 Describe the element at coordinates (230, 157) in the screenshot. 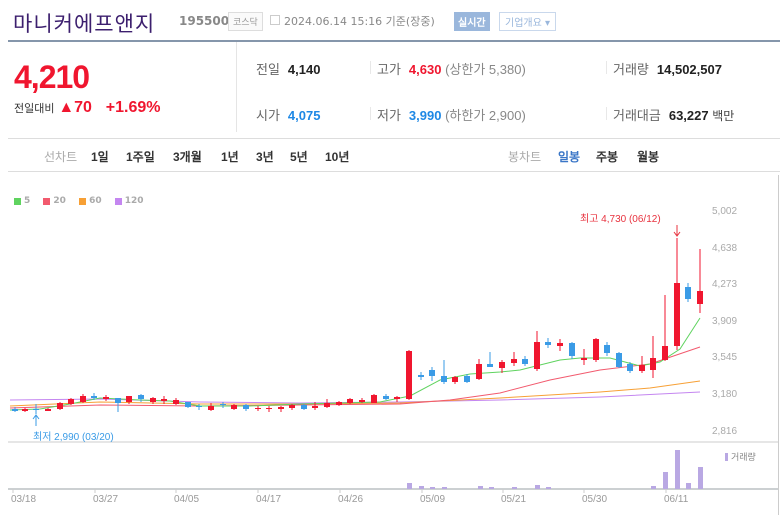

I see `tab-1y: 1년` at that location.